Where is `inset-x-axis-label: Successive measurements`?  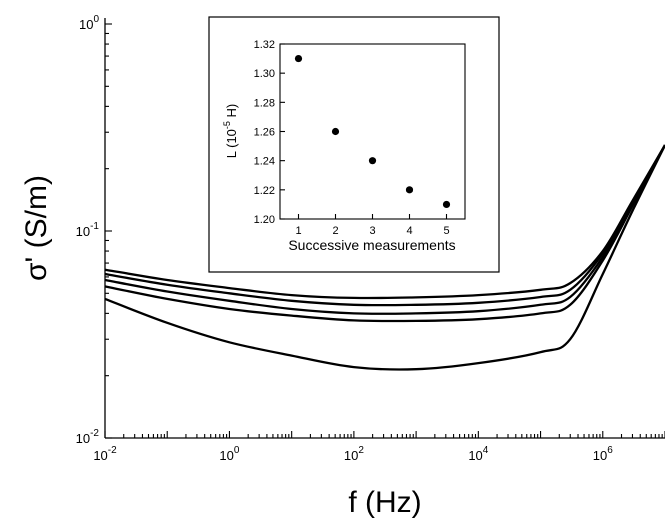 inset-x-axis-label: Successive measurements is located at coordinates (371, 245).